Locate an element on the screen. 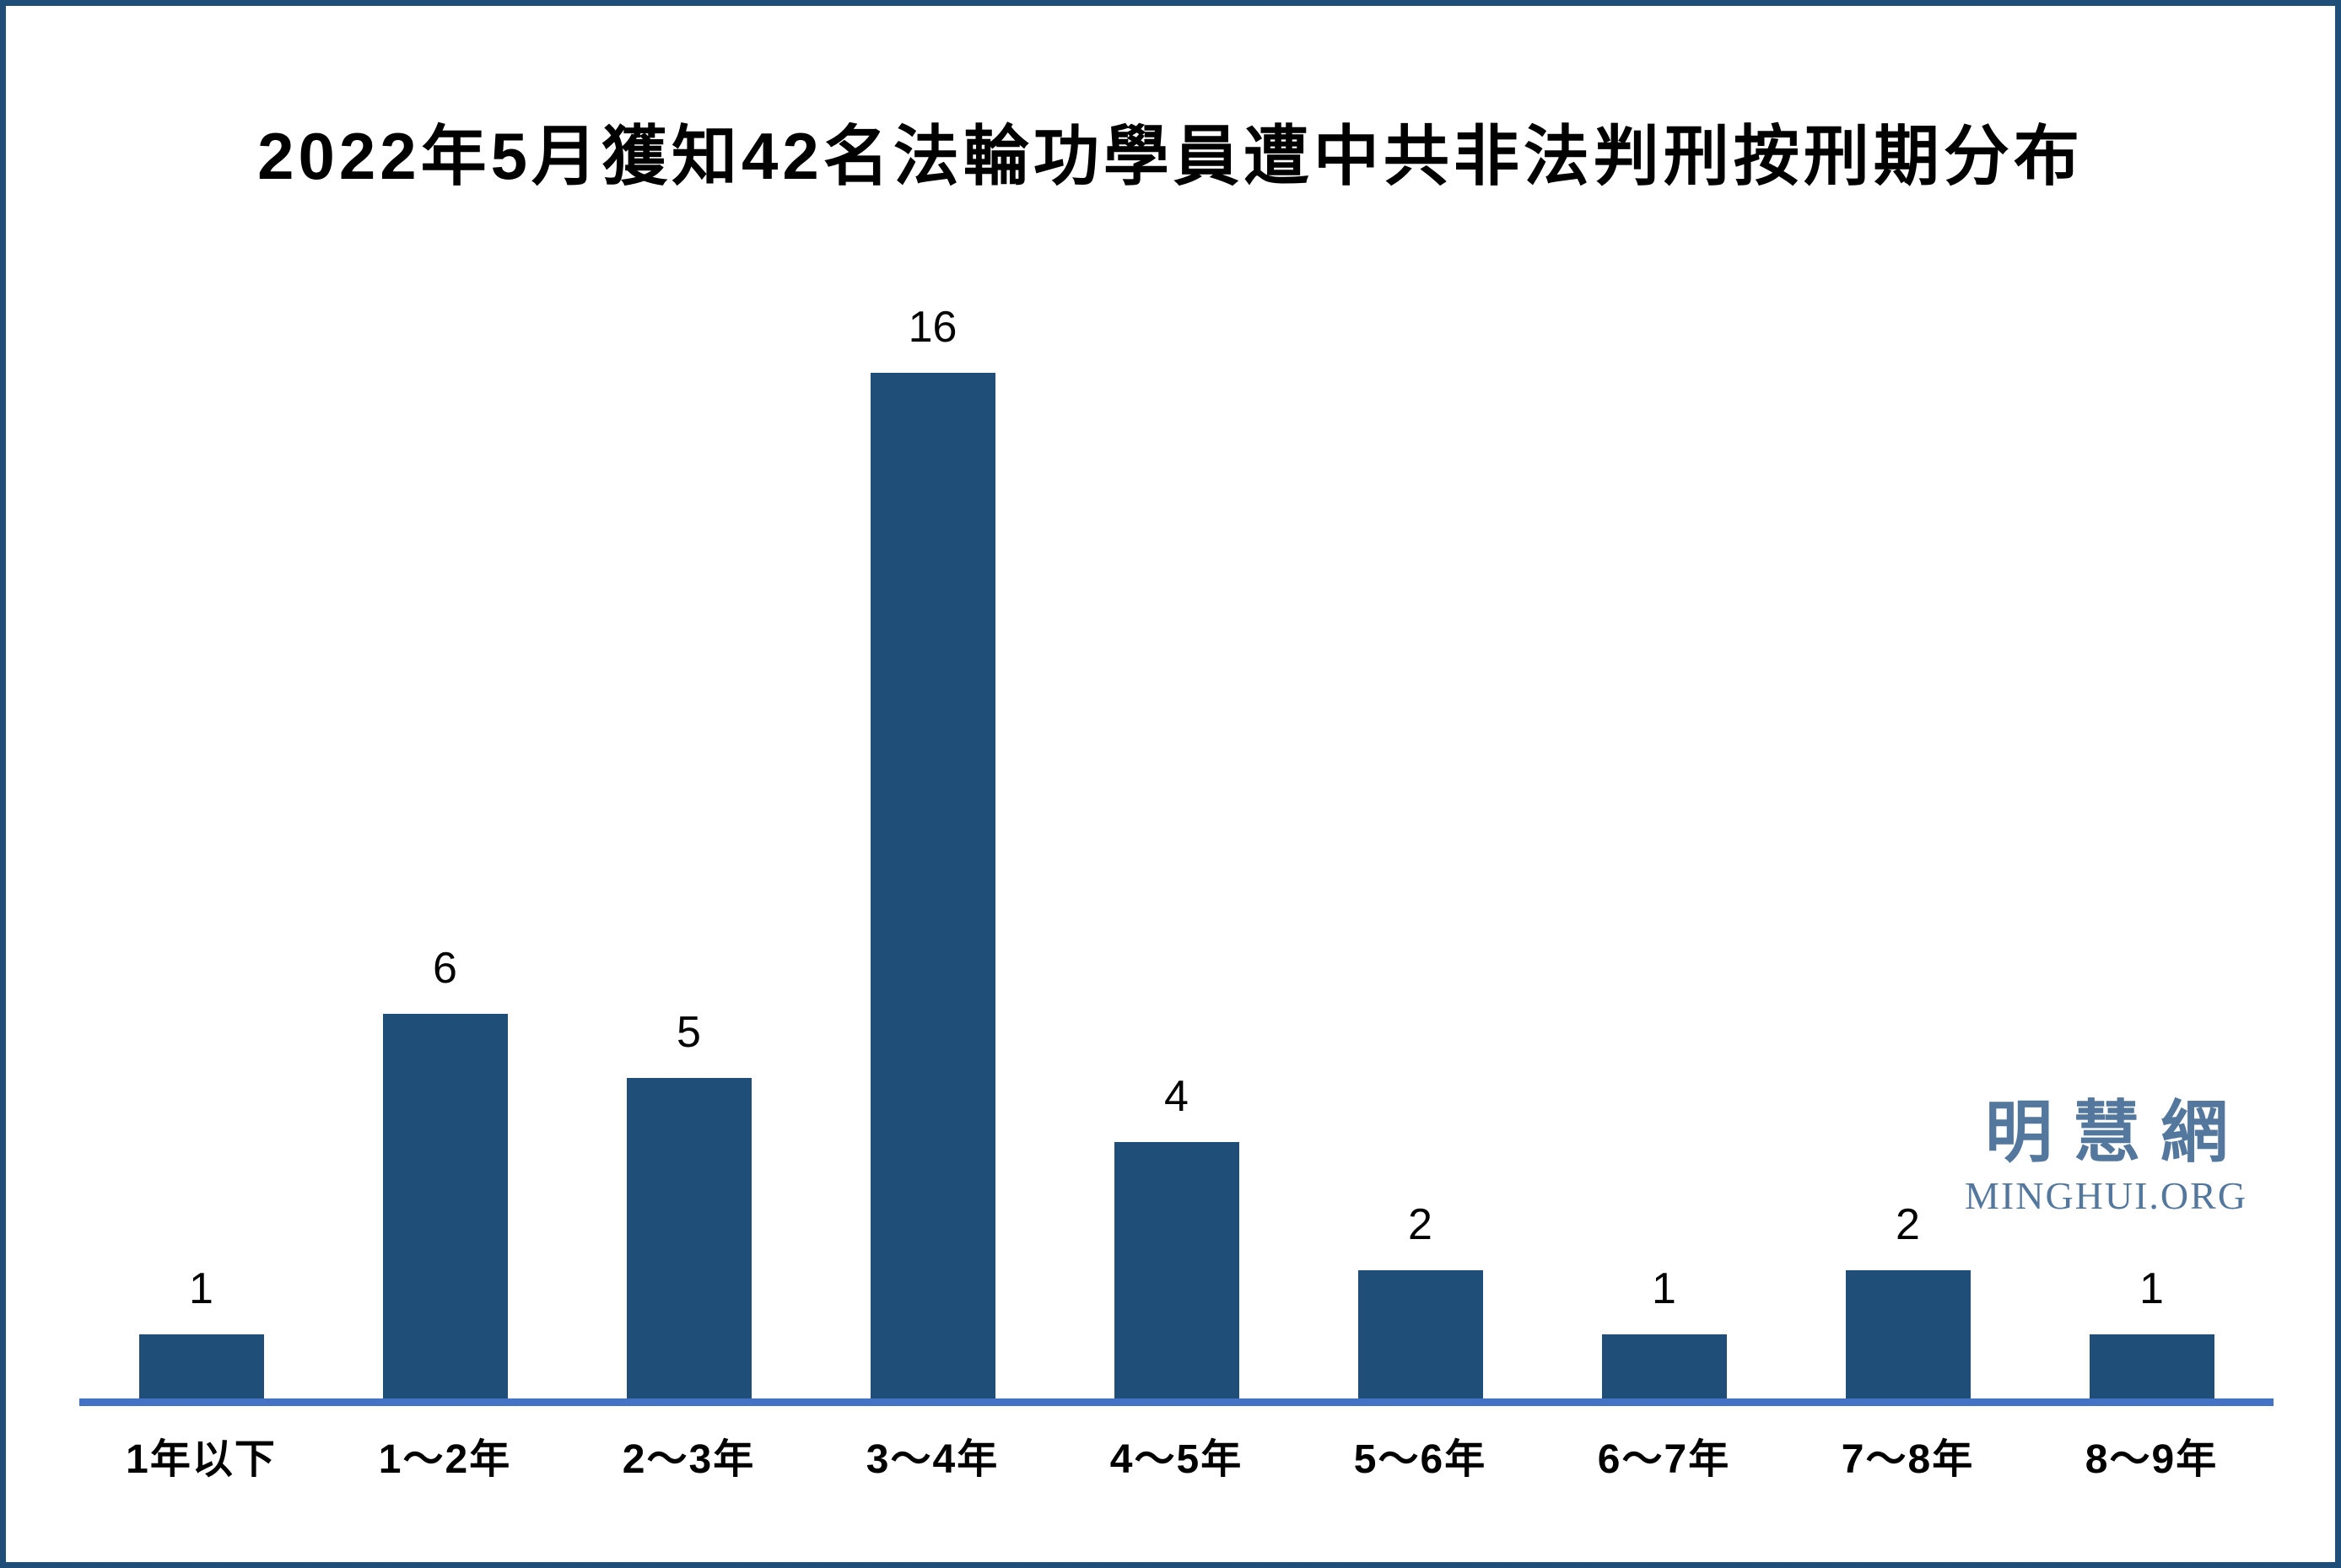  bar-column: 6 is located at coordinates (445, 886).